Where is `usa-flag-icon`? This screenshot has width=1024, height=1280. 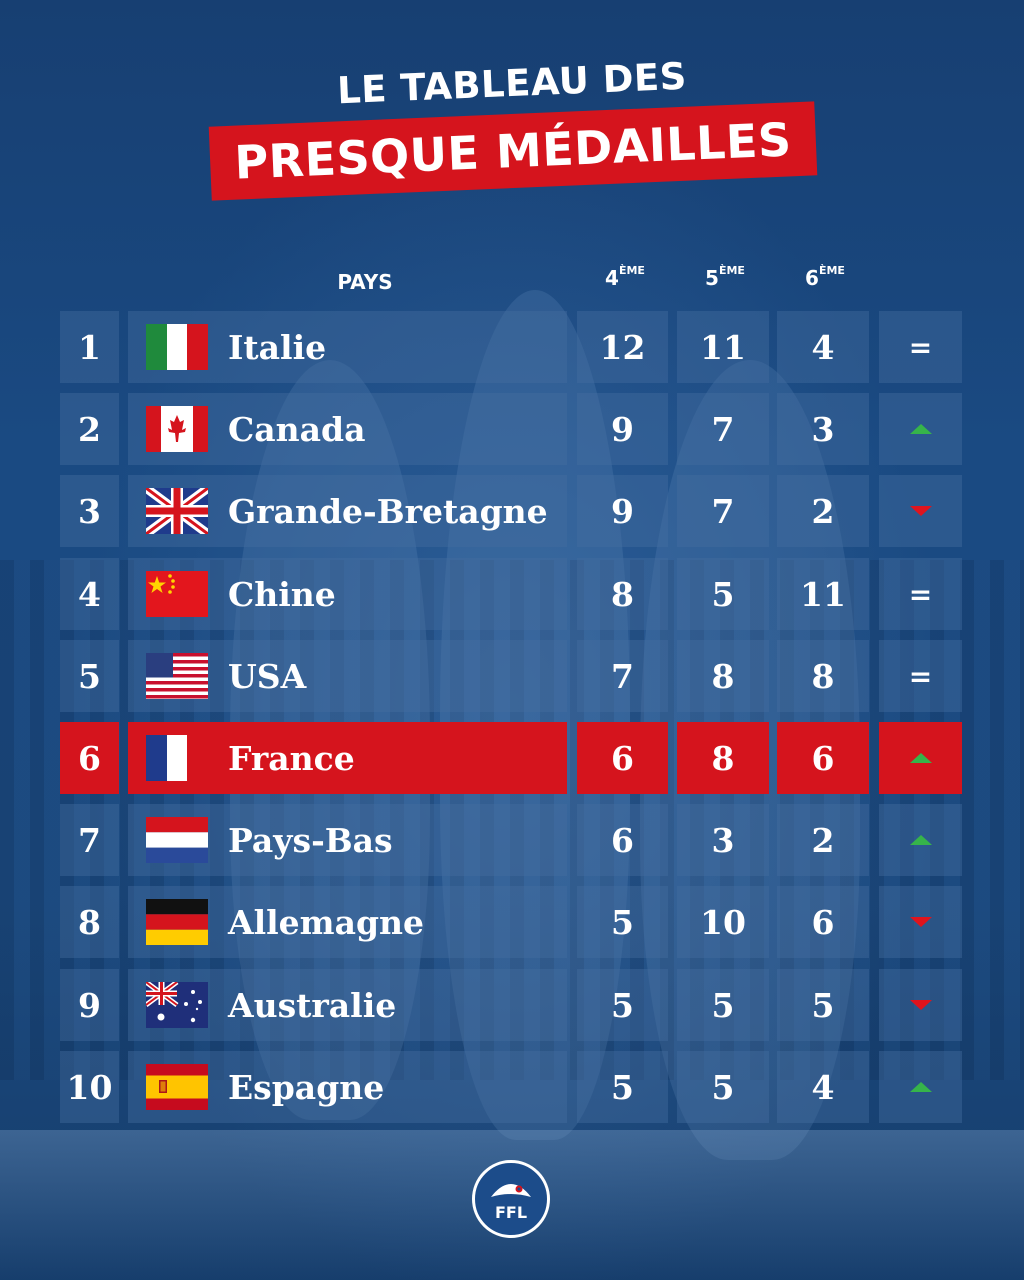
usa-flag-icon is located at coordinates (177, 676).